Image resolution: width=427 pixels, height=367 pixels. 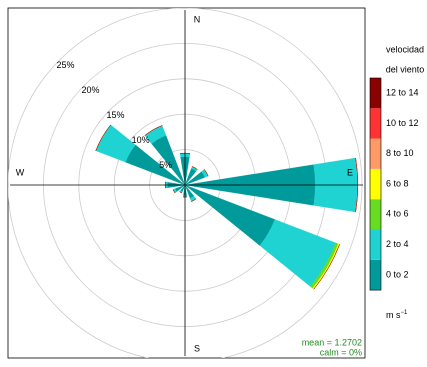 I want to click on petal-segment, so click(x=298, y=253).